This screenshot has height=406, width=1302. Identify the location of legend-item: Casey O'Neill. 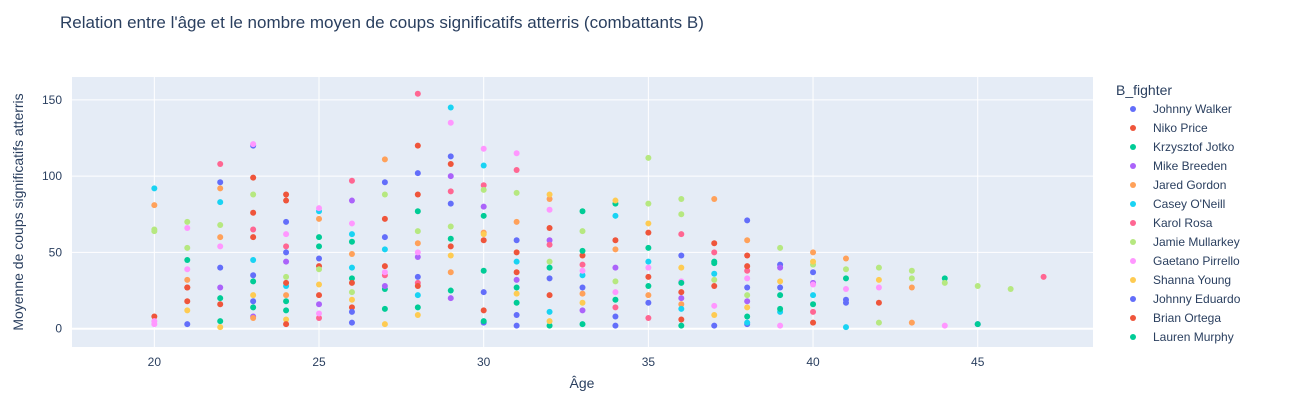
(1177, 204).